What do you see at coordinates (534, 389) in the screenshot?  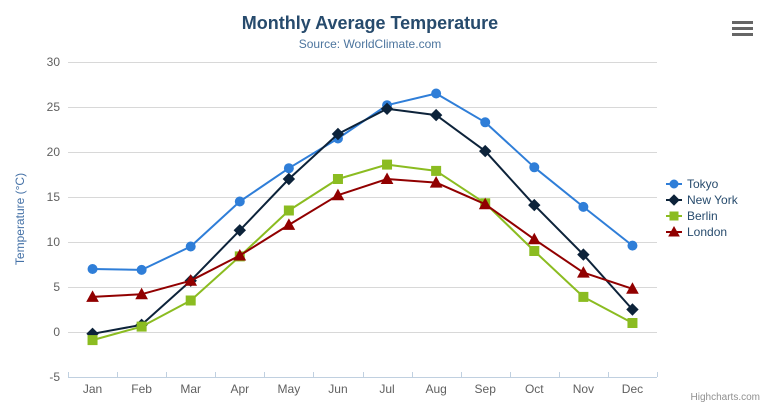 I see `x-axis-label: Oct` at bounding box center [534, 389].